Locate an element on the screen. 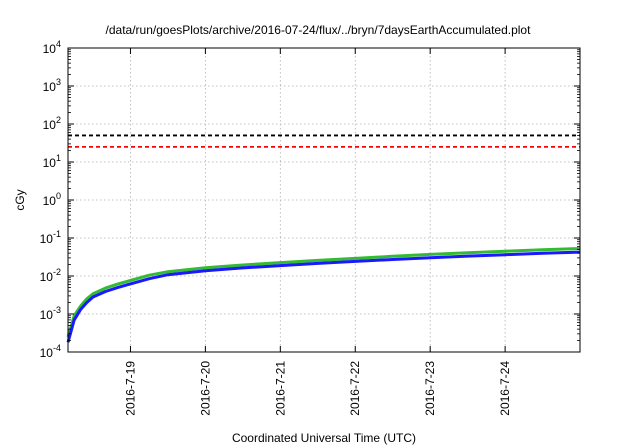  y-tick-exponent: 2 is located at coordinates (58, 120).